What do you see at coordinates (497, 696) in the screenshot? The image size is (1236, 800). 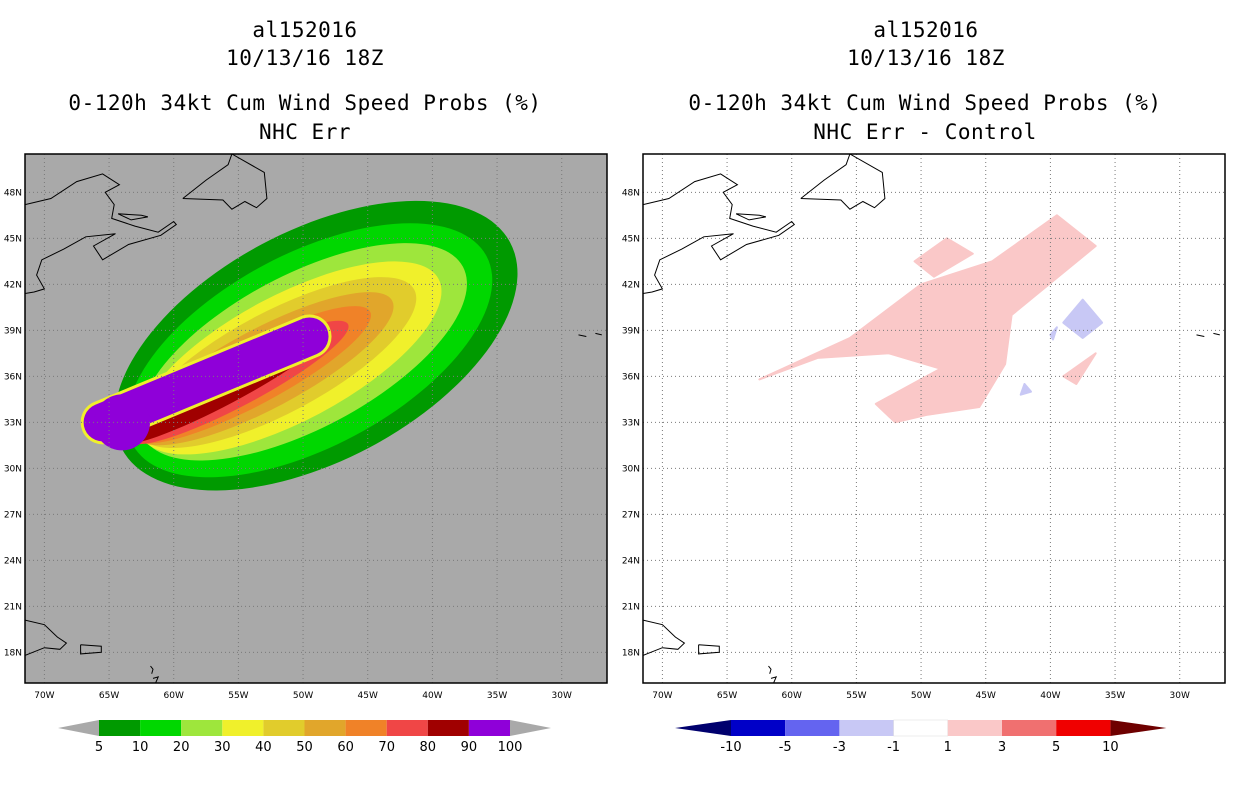 I see `left-lon-tick-label: 35W` at bounding box center [497, 696].